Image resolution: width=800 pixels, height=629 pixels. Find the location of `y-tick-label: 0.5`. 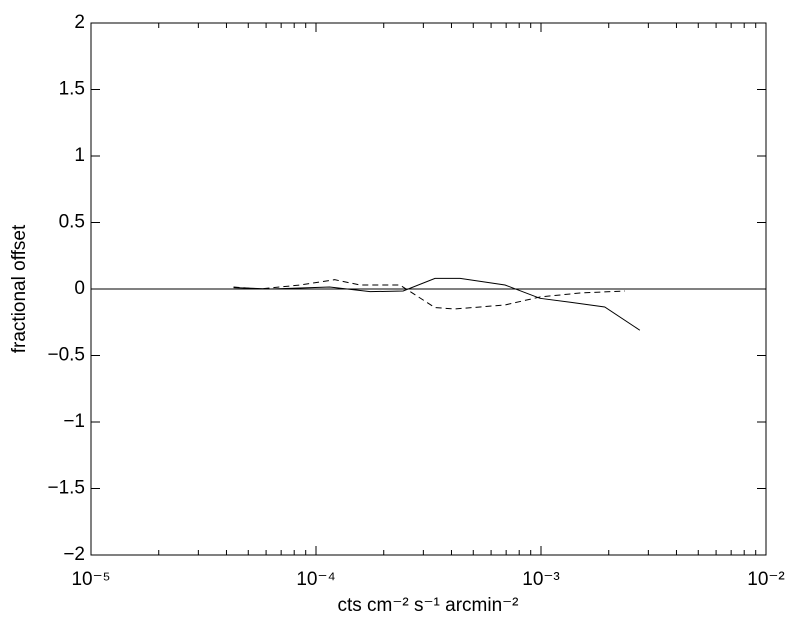

y-tick-label: 0.5 is located at coordinates (72, 222).